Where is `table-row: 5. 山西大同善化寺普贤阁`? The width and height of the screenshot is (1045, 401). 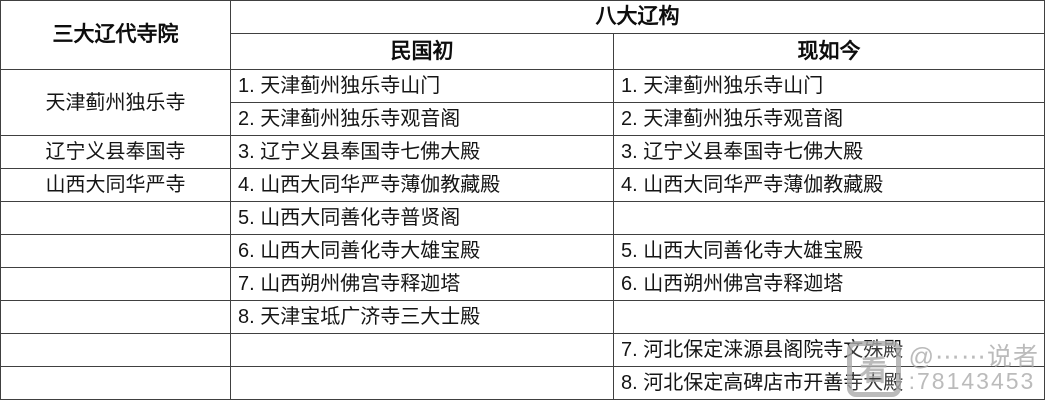 table-row: 5. 山西大同善化寺普贤阁 is located at coordinates (522, 218).